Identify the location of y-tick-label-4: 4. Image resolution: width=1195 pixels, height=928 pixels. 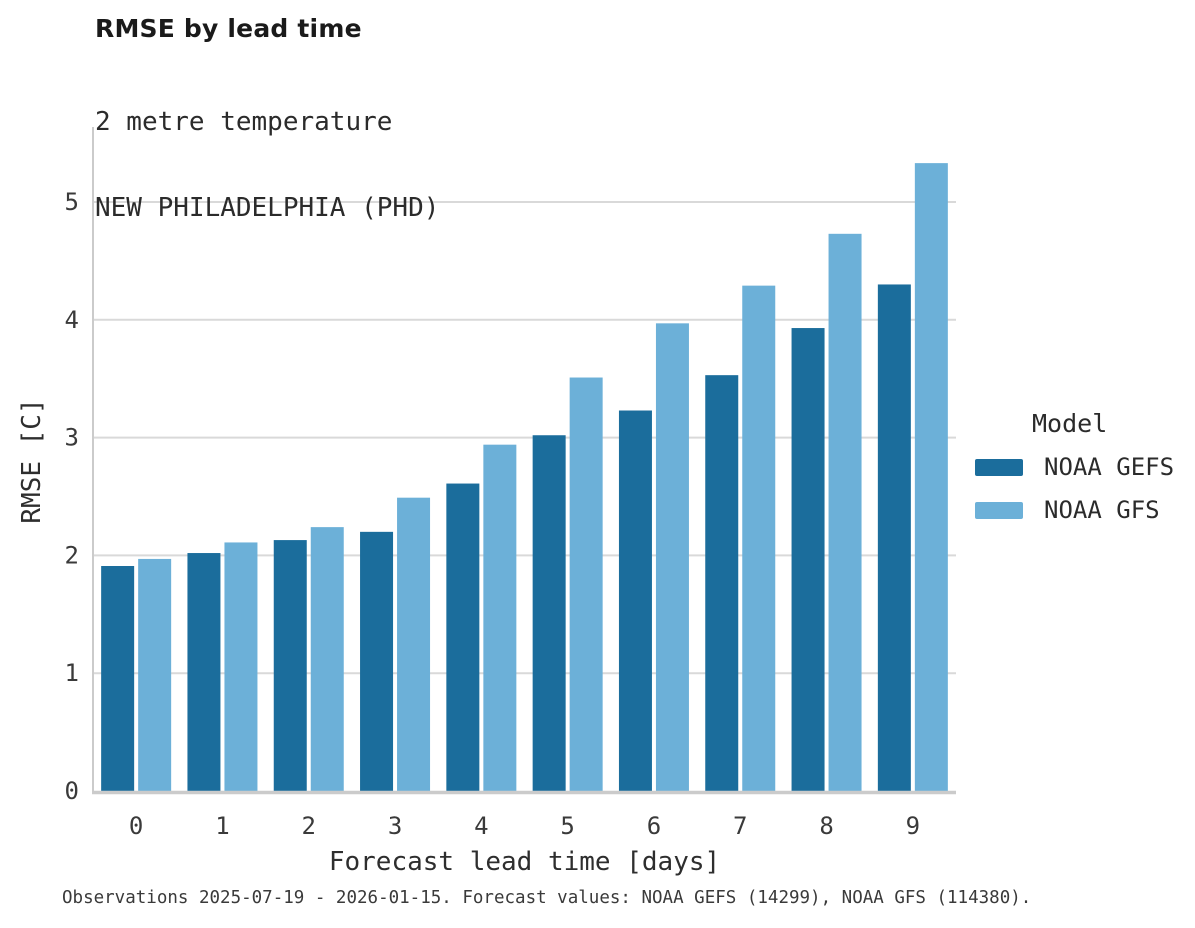
(72, 320).